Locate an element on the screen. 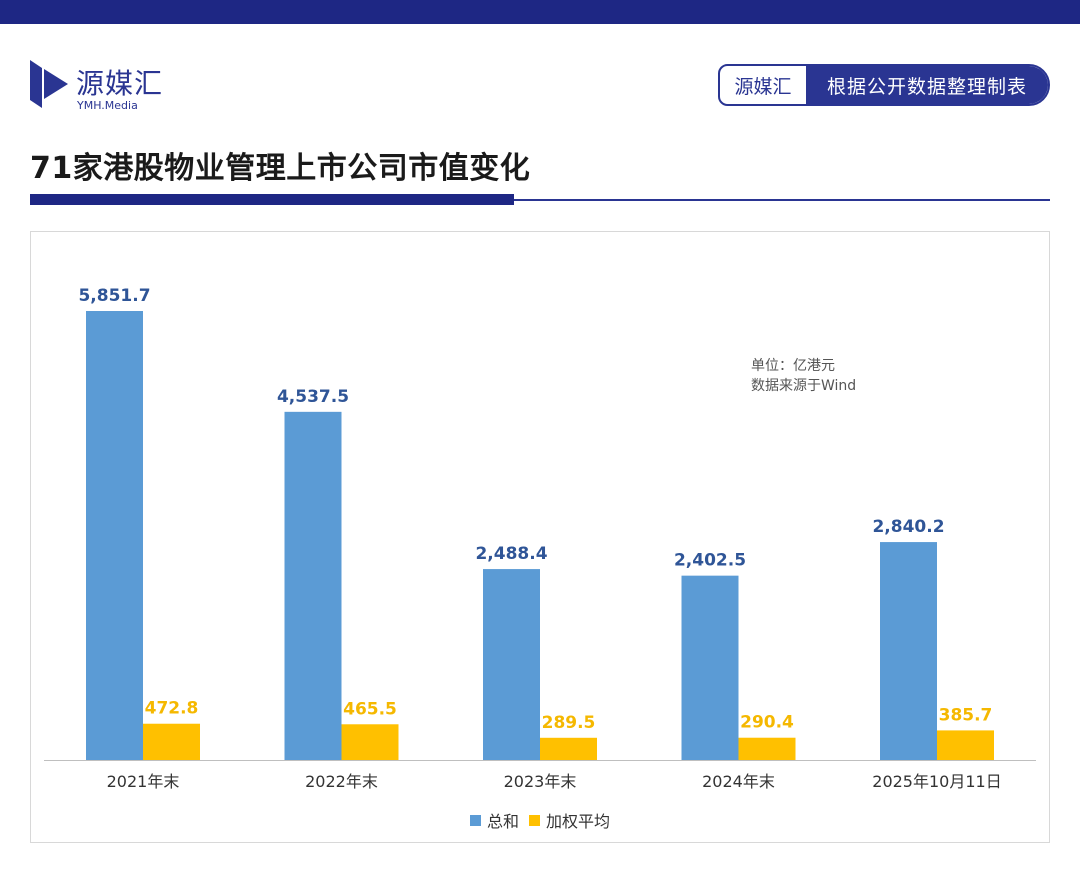  logo-text: 源媒汇 is located at coordinates (120, 83).